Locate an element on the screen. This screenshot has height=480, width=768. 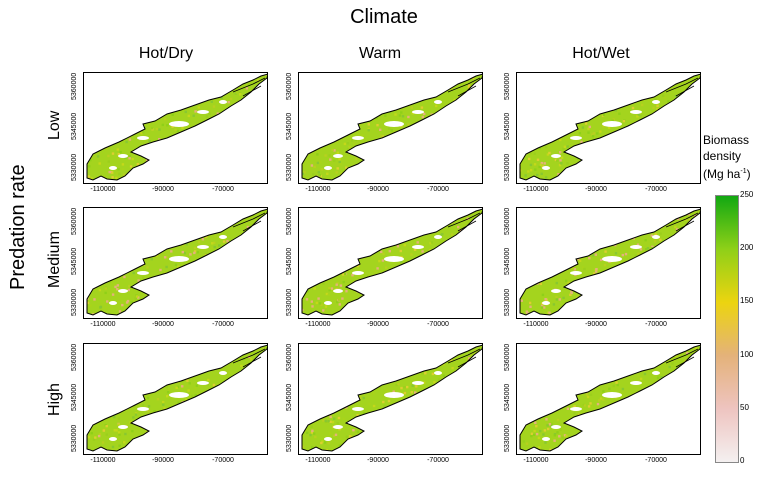
map-panel-medium-hot-dry is located at coordinates (175, 263).